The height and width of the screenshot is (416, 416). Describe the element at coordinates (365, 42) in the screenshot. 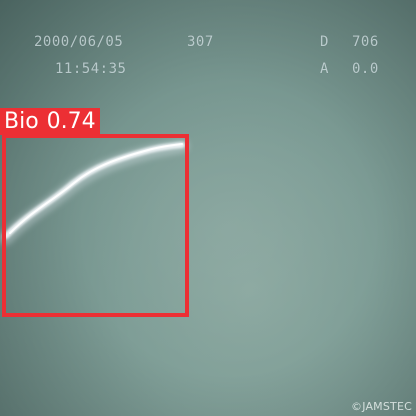

I see `overlay-depth-value: 706` at that location.